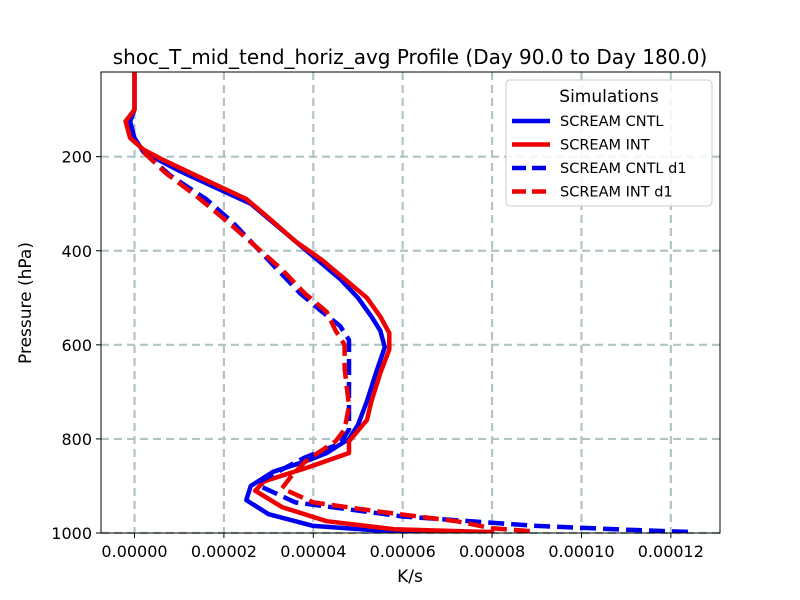 Image resolution: width=800 pixels, height=600 pixels. Describe the element at coordinates (313, 551) in the screenshot. I see `x-tick-label: 0.00004` at that location.